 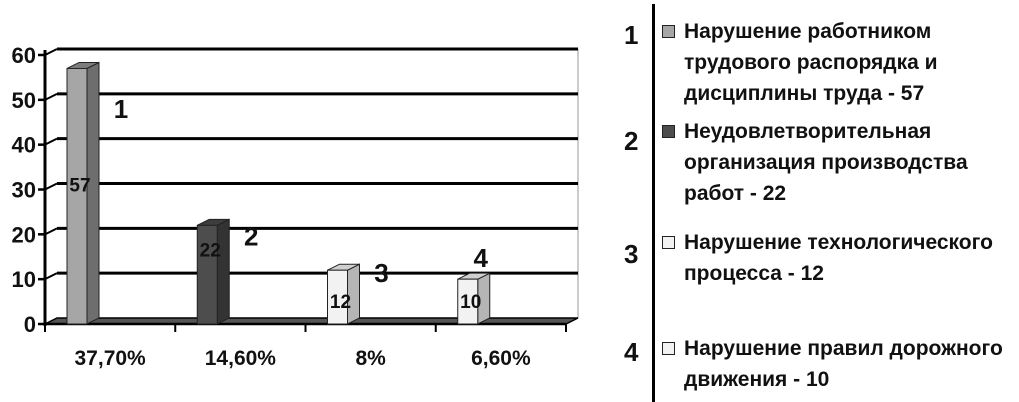 I want to click on y-tick-label: 0, so click(x=30, y=324).